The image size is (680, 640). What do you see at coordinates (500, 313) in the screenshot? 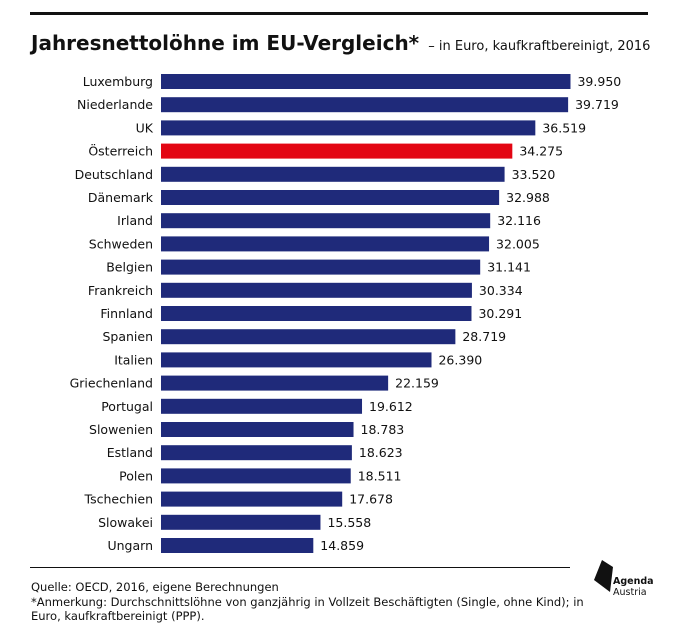
I see `value-label: 30.291` at bounding box center [500, 313].